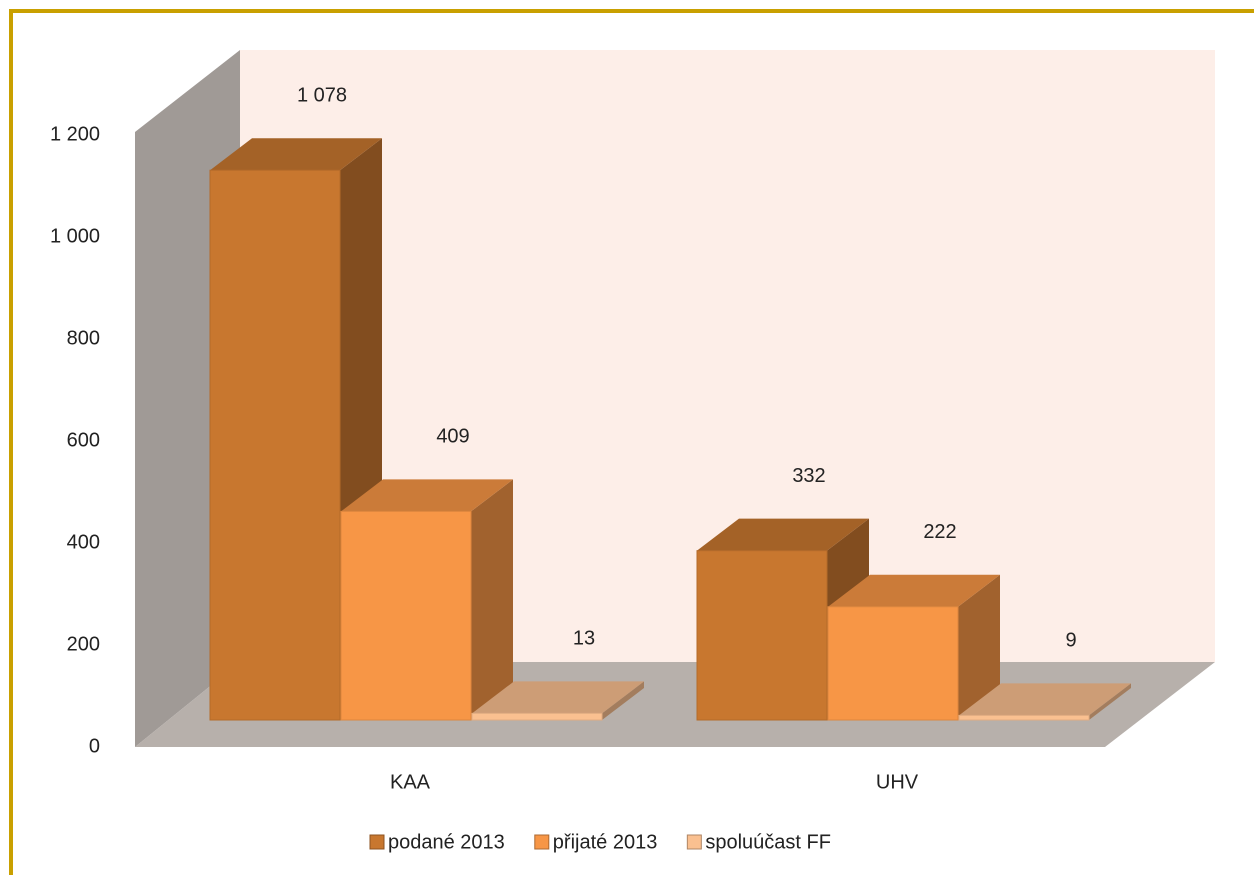  What do you see at coordinates (75, 134) in the screenshot?
I see `y-tick-label: 1 200` at bounding box center [75, 134].